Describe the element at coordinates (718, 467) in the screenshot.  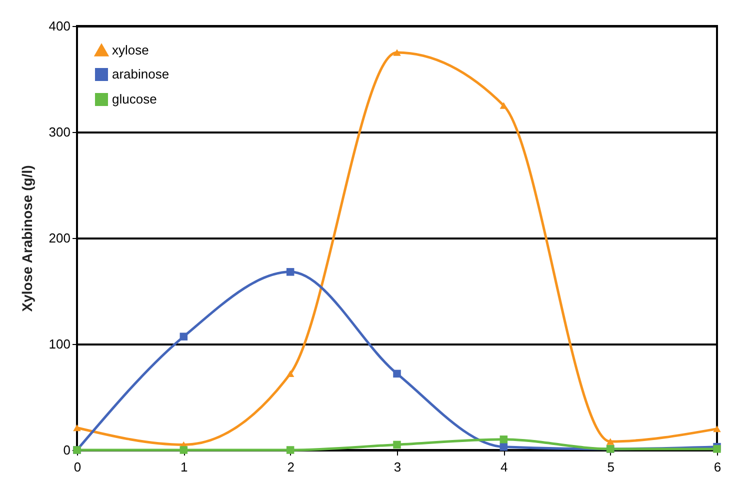
I see `x-tick-label: 6` at that location.